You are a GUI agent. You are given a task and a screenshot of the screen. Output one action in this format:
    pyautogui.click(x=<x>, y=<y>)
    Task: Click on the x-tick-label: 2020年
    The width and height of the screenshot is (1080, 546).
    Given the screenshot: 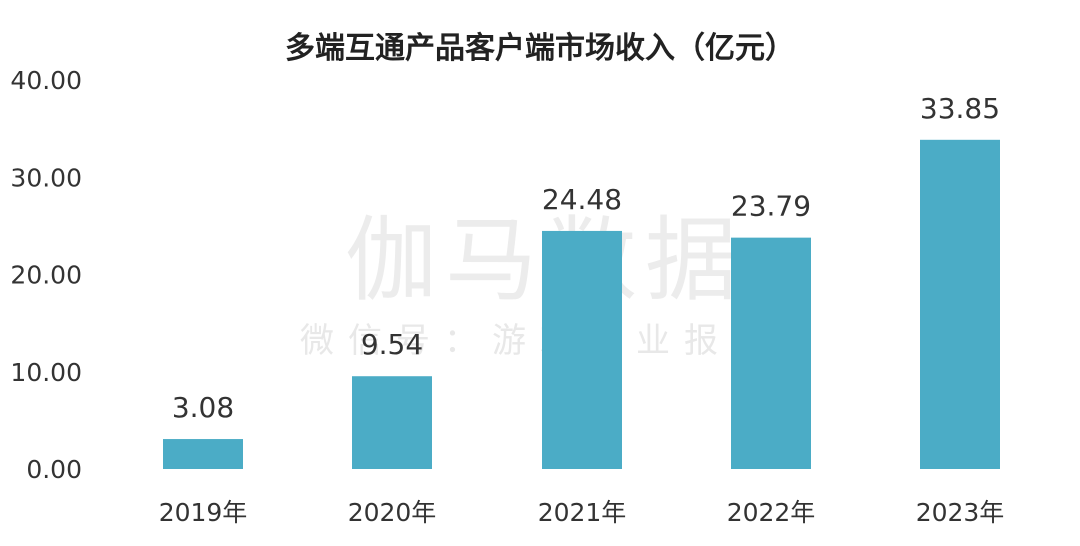 What is the action you would take?
    pyautogui.click(x=392, y=512)
    